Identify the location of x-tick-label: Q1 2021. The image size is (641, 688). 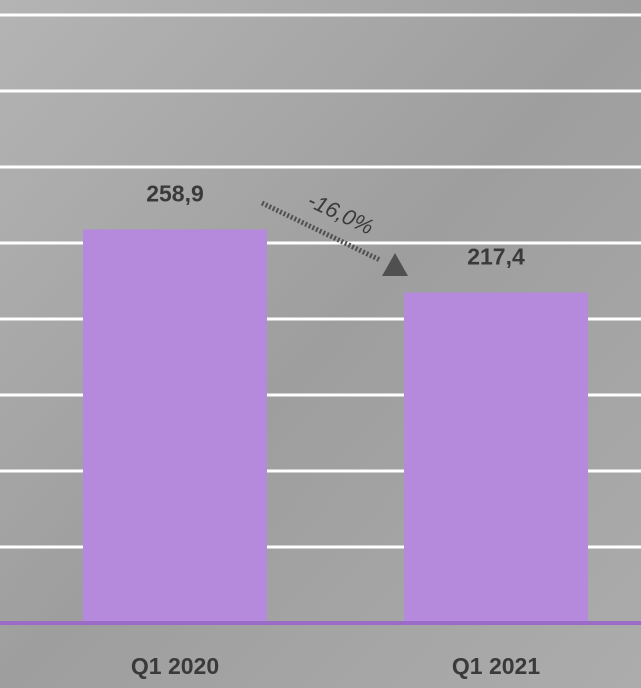
(496, 666).